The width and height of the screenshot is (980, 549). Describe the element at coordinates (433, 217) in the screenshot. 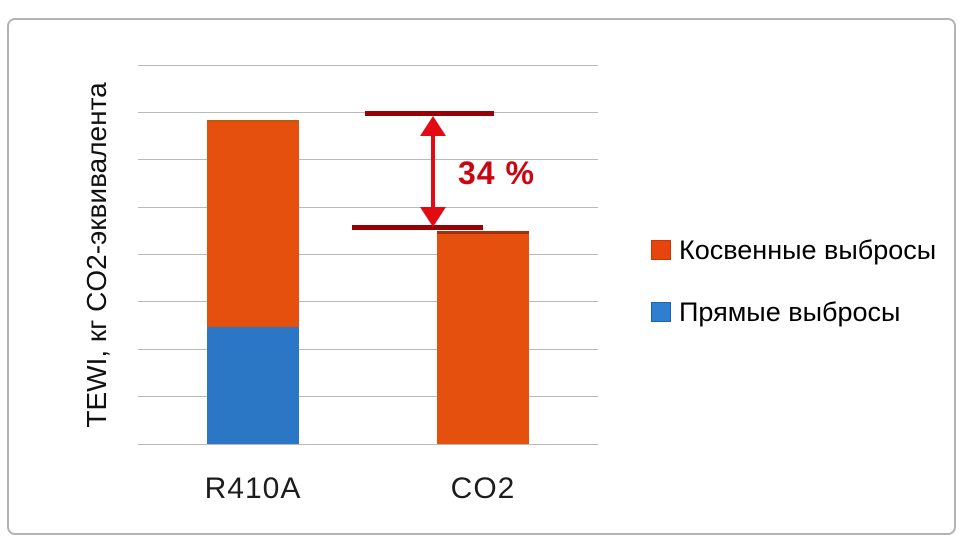

I see `arrow-down-head-icon` at that location.